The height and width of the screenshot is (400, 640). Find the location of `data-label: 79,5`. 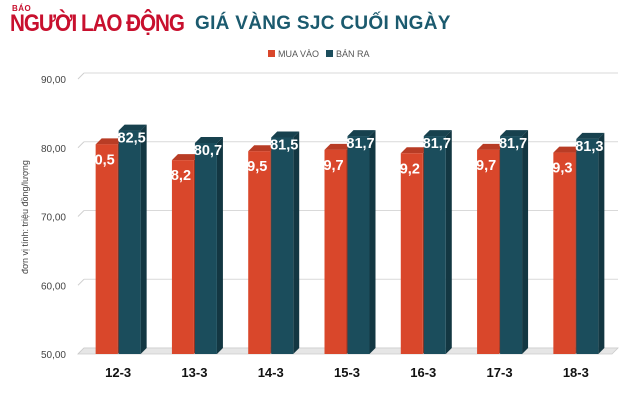

data-label: 79,5 is located at coordinates (253, 167).